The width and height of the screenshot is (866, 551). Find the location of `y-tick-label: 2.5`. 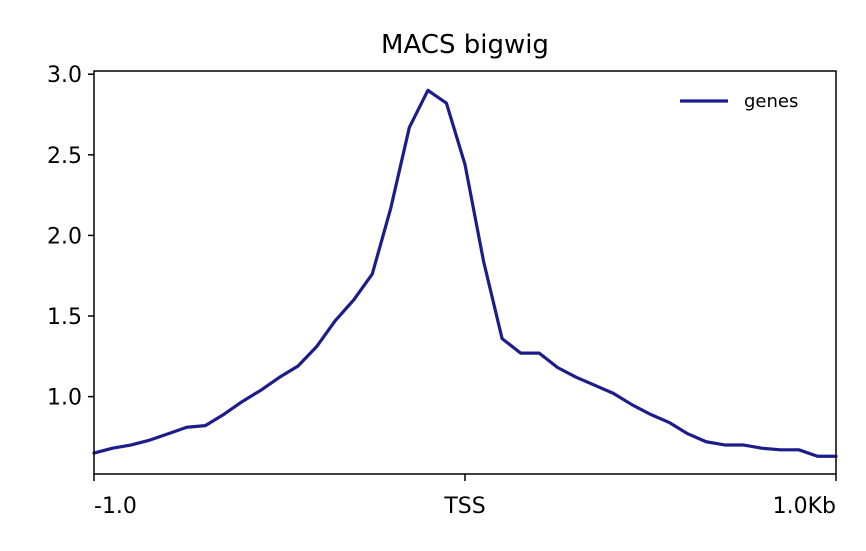

y-tick-label: 2.5 is located at coordinates (64, 156).